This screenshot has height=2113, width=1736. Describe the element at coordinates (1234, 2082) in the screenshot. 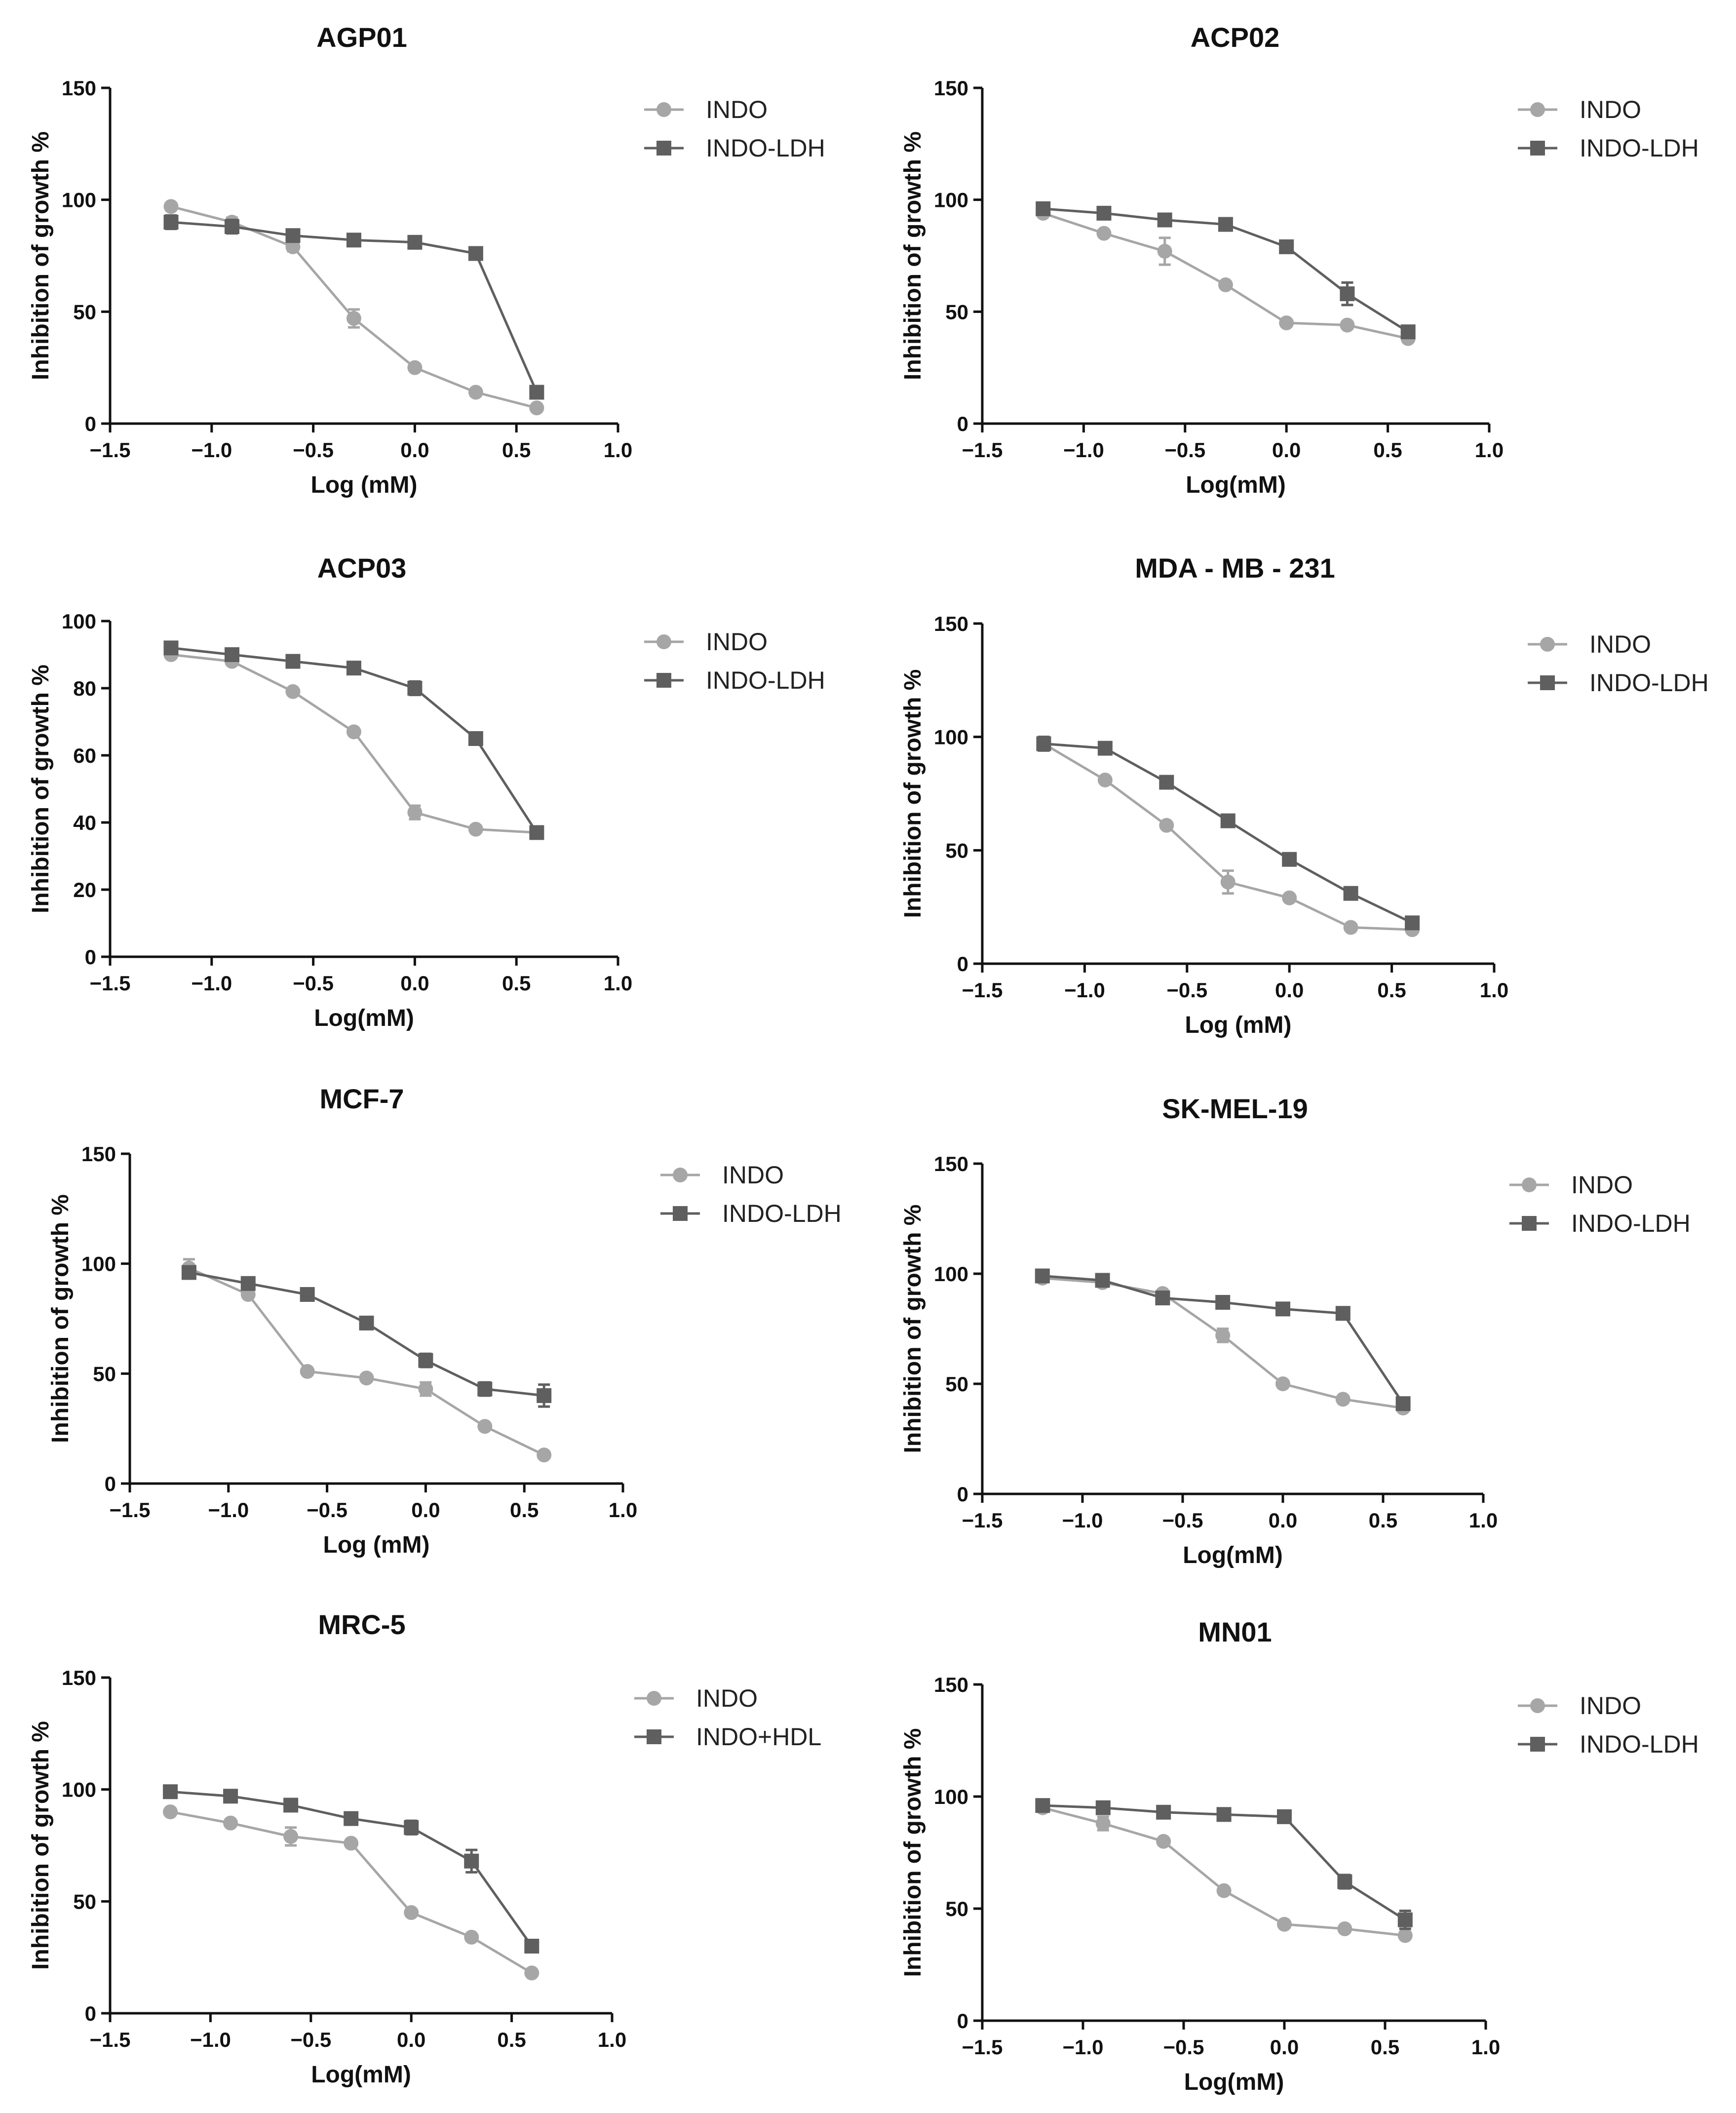

I see `x-axis-title: Log(mM)` at that location.